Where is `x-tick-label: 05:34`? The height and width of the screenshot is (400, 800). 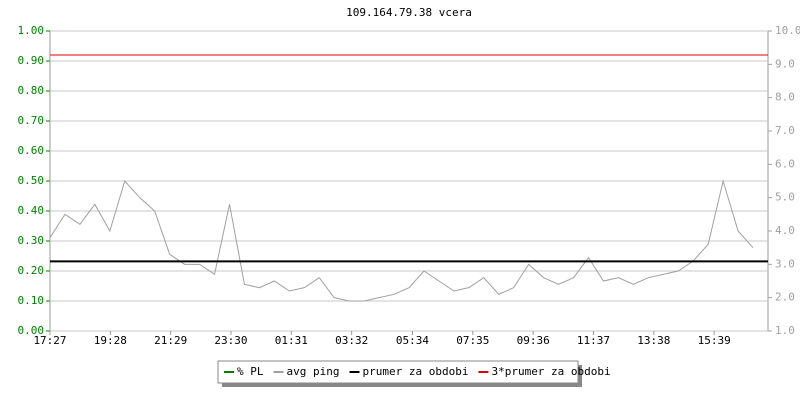
x-tick-label: 05:34 is located at coordinates (412, 340).